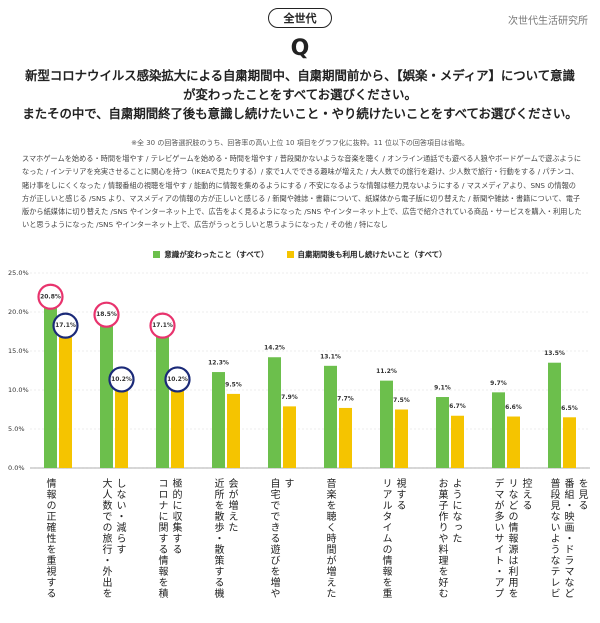 The height and width of the screenshot is (623, 600). What do you see at coordinates (233, 384) in the screenshot?
I see `value-label: 9.5%` at bounding box center [233, 384].